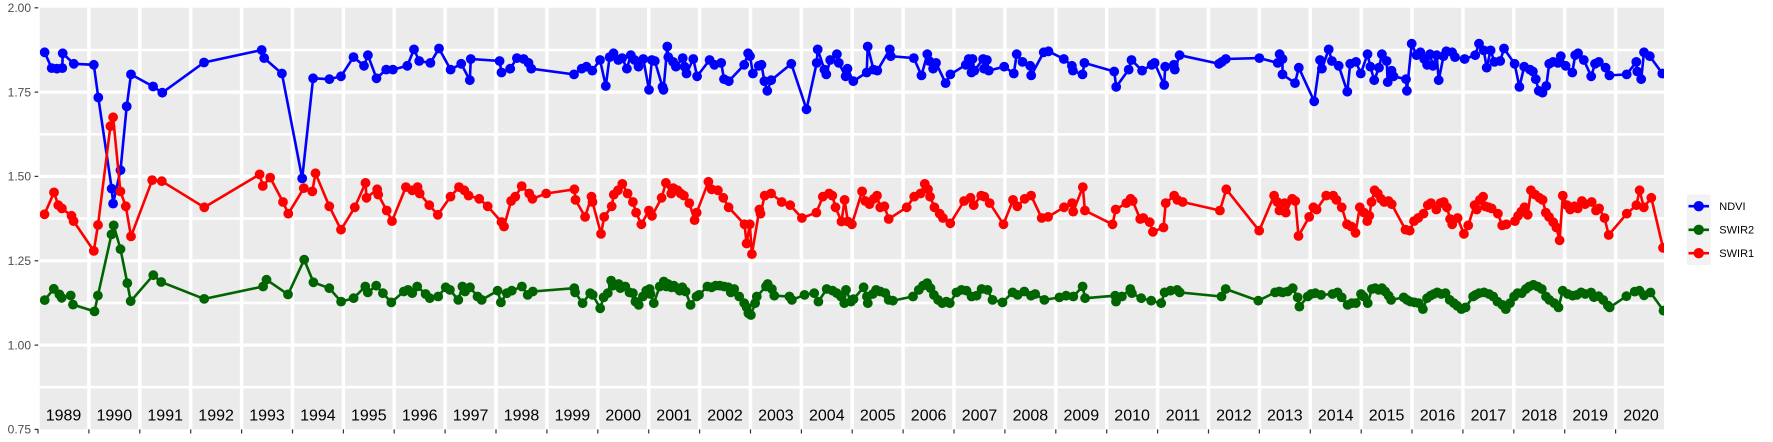  I want to click on svg-text: 2005, so click(878, 415).